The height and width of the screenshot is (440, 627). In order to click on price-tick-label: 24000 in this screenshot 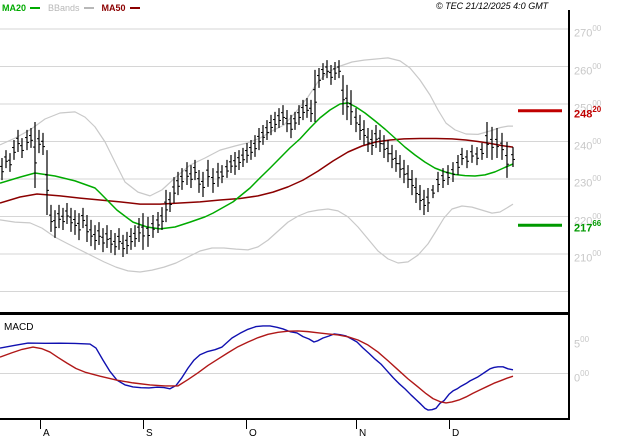, I will do `click(588, 144)`.